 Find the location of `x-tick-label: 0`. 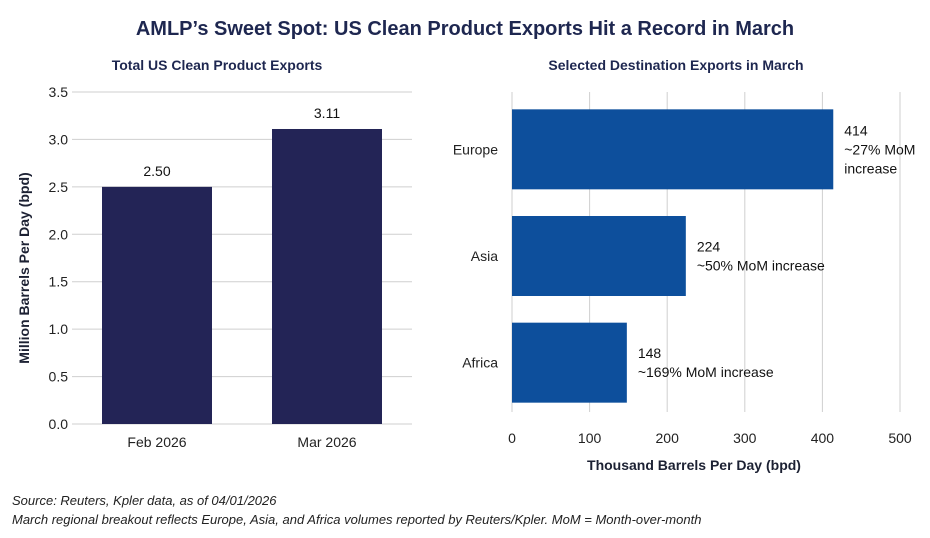

x-tick-label: 0 is located at coordinates (512, 438).